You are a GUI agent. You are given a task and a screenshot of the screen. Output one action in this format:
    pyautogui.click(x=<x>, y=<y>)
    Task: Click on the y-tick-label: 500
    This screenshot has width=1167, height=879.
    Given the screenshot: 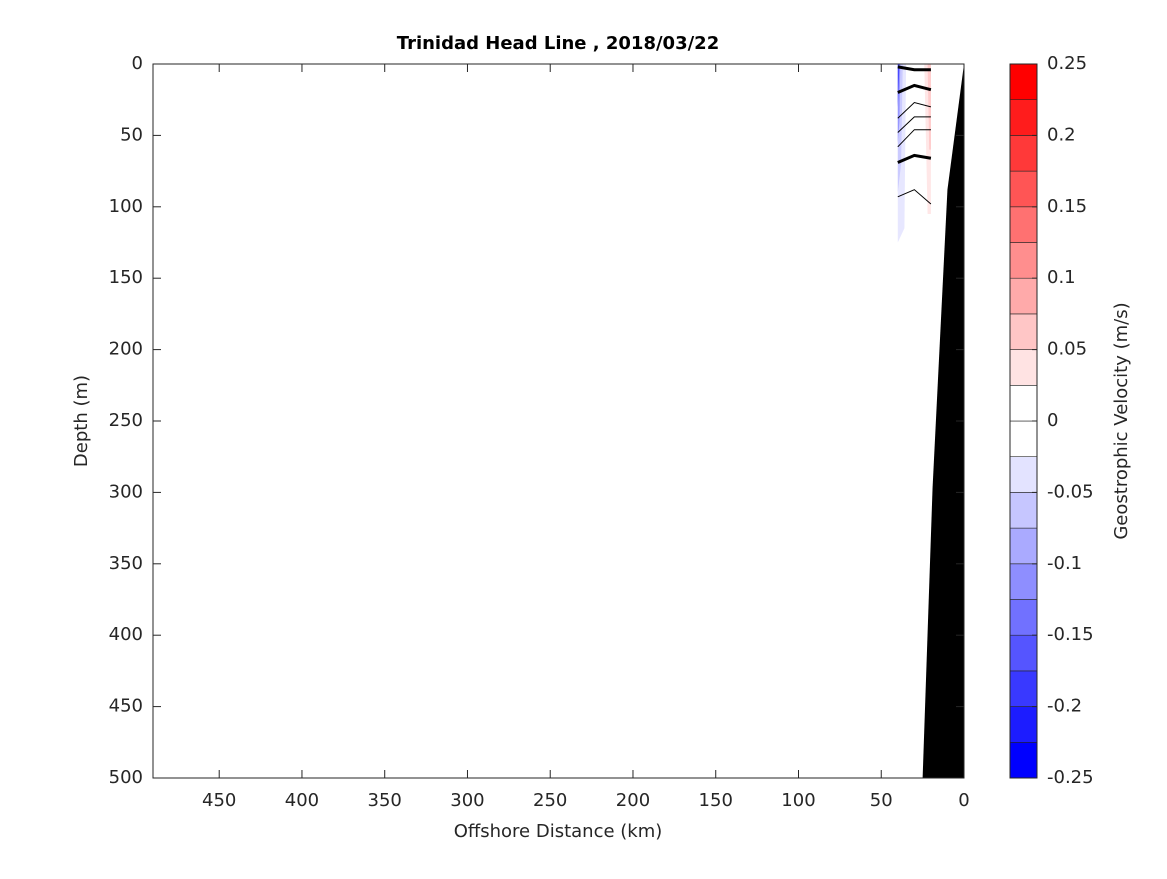 What is the action you would take?
    pyautogui.click(x=126, y=777)
    